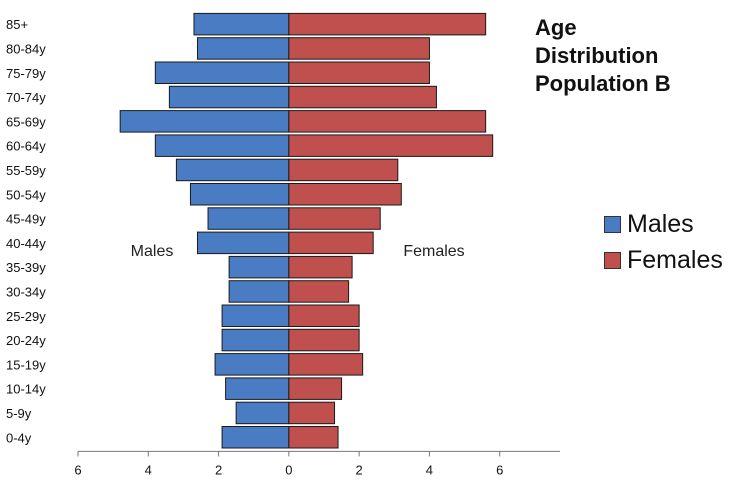  What do you see at coordinates (612, 260) in the screenshot?
I see `legend-swatch-females` at bounding box center [612, 260].